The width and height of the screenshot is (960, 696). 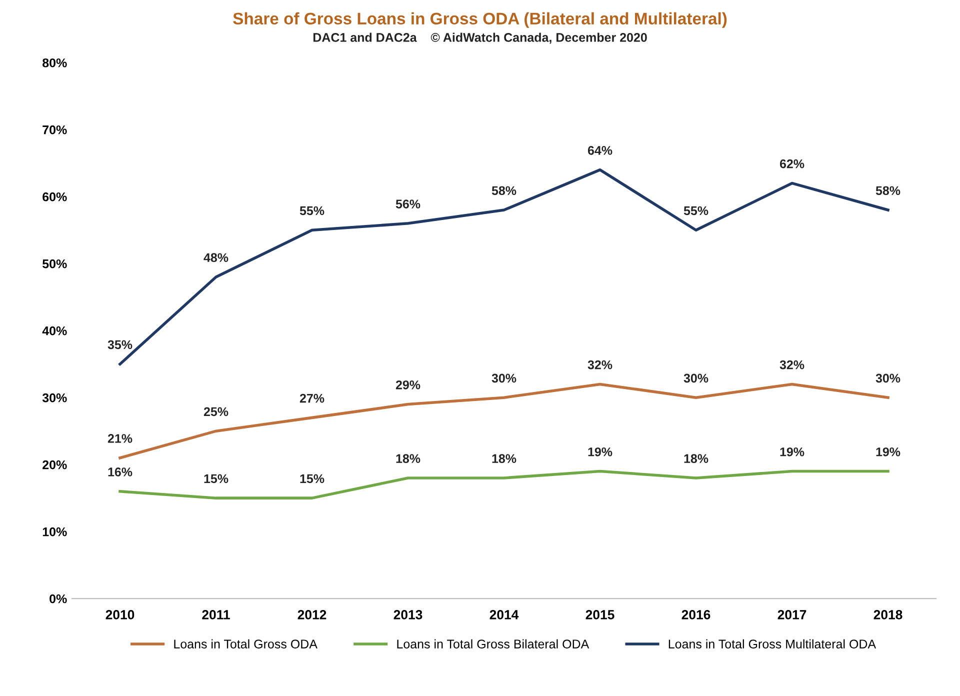 What do you see at coordinates (246, 643) in the screenshot?
I see `legend-label: Loans in Total Gross ODA` at bounding box center [246, 643].